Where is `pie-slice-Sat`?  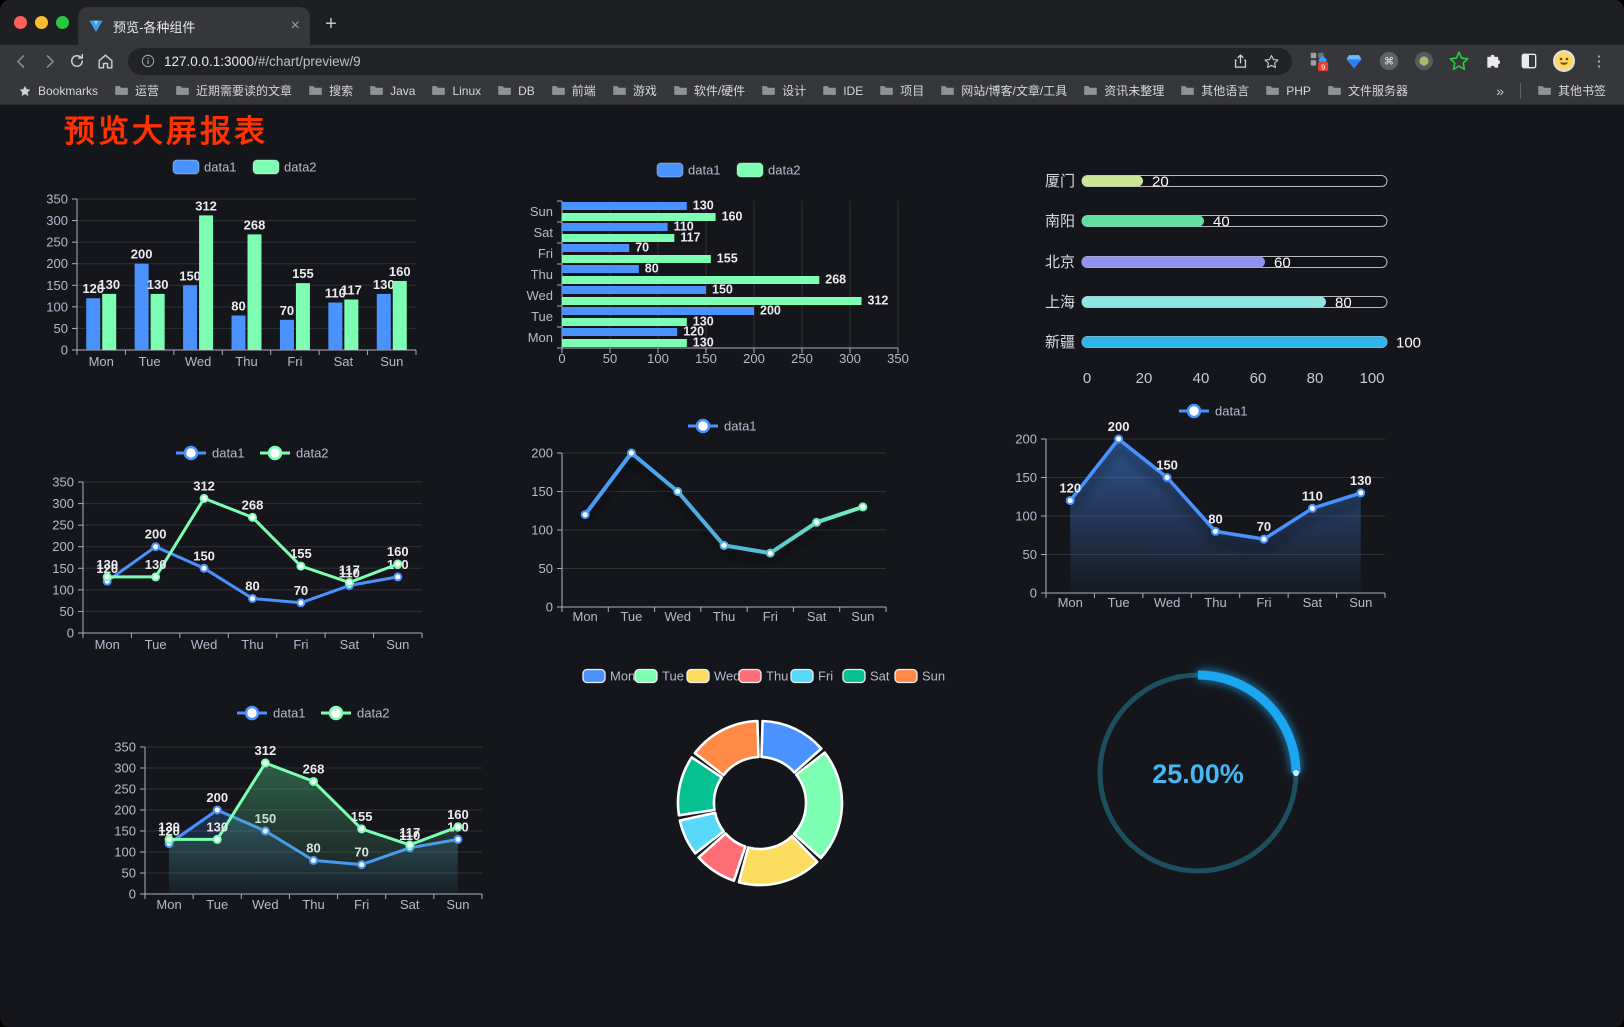
pie-slice-Sat is located at coordinates (700, 786).